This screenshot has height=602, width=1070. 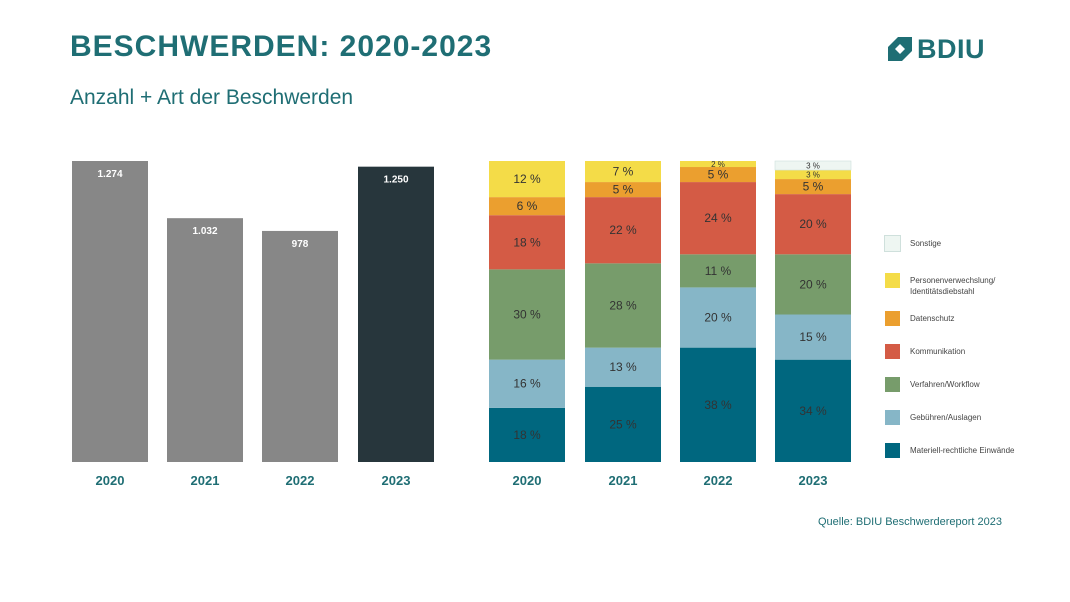 I want to click on segment-label-2021-0: 25 %, so click(x=623, y=424).